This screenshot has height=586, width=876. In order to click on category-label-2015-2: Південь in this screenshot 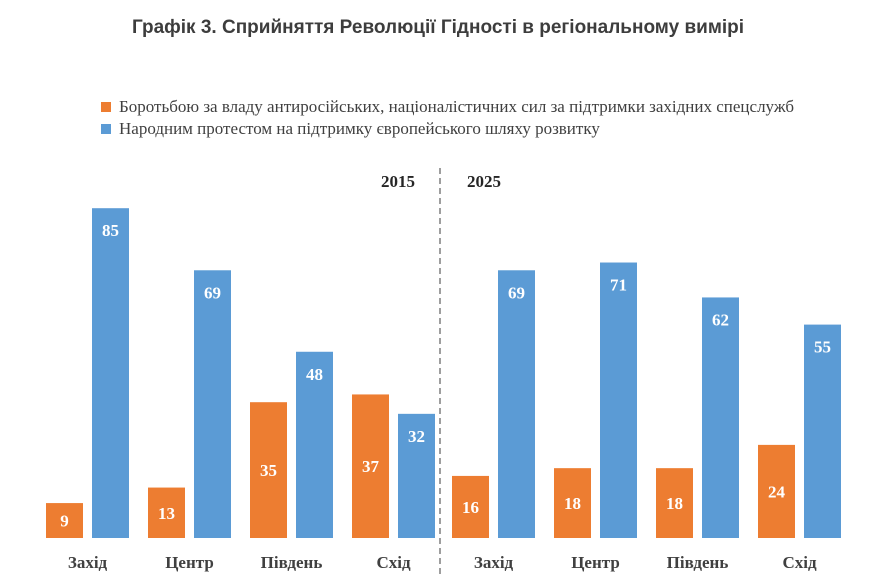, I will do `click(292, 562)`.